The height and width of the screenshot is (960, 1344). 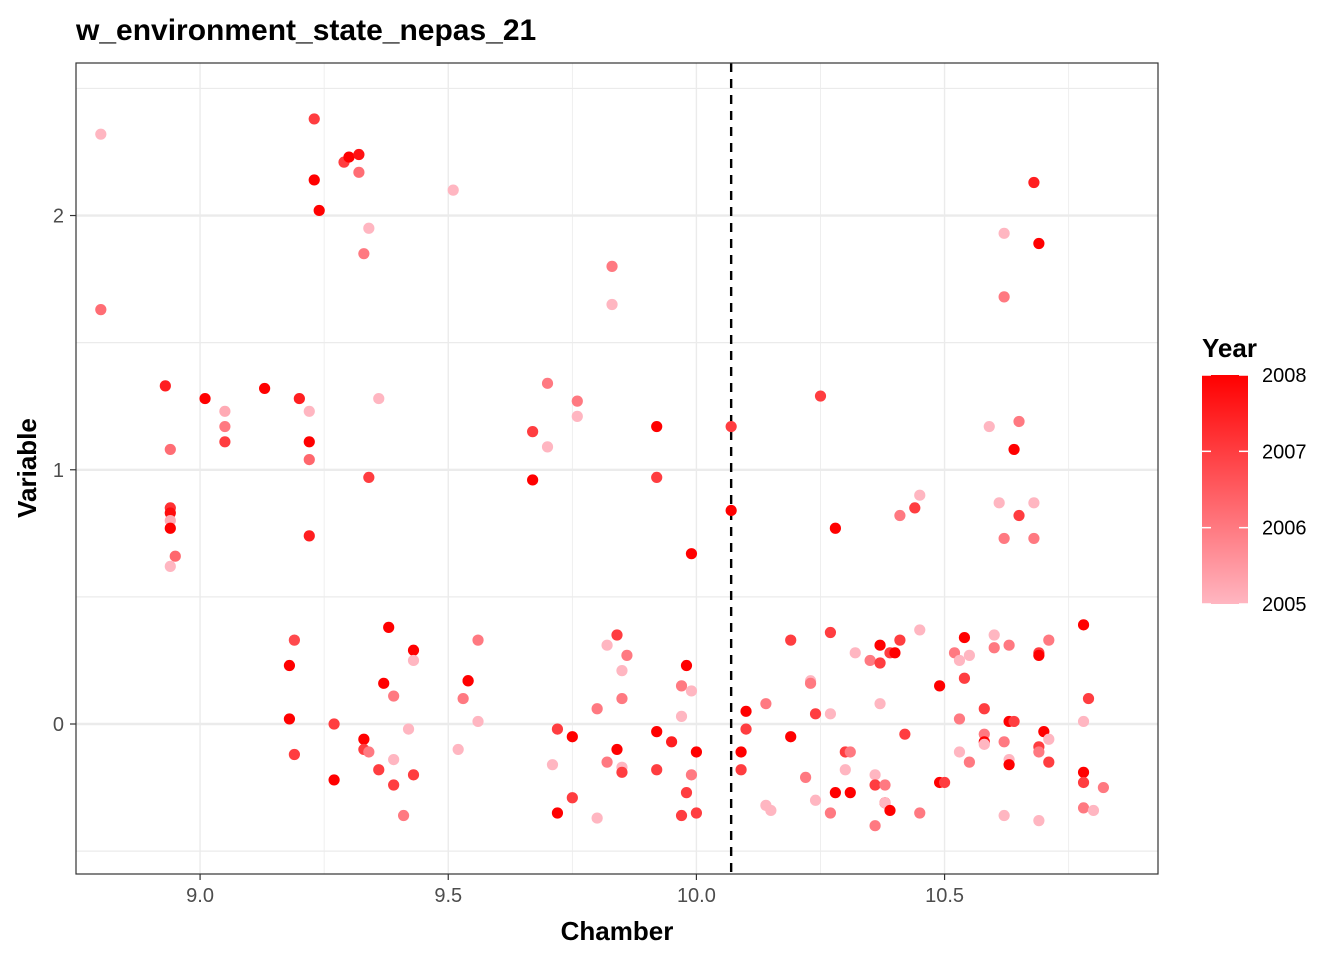 What do you see at coordinates (1284, 529) in the screenshot?
I see `legend-tick-label: 2006` at bounding box center [1284, 529].